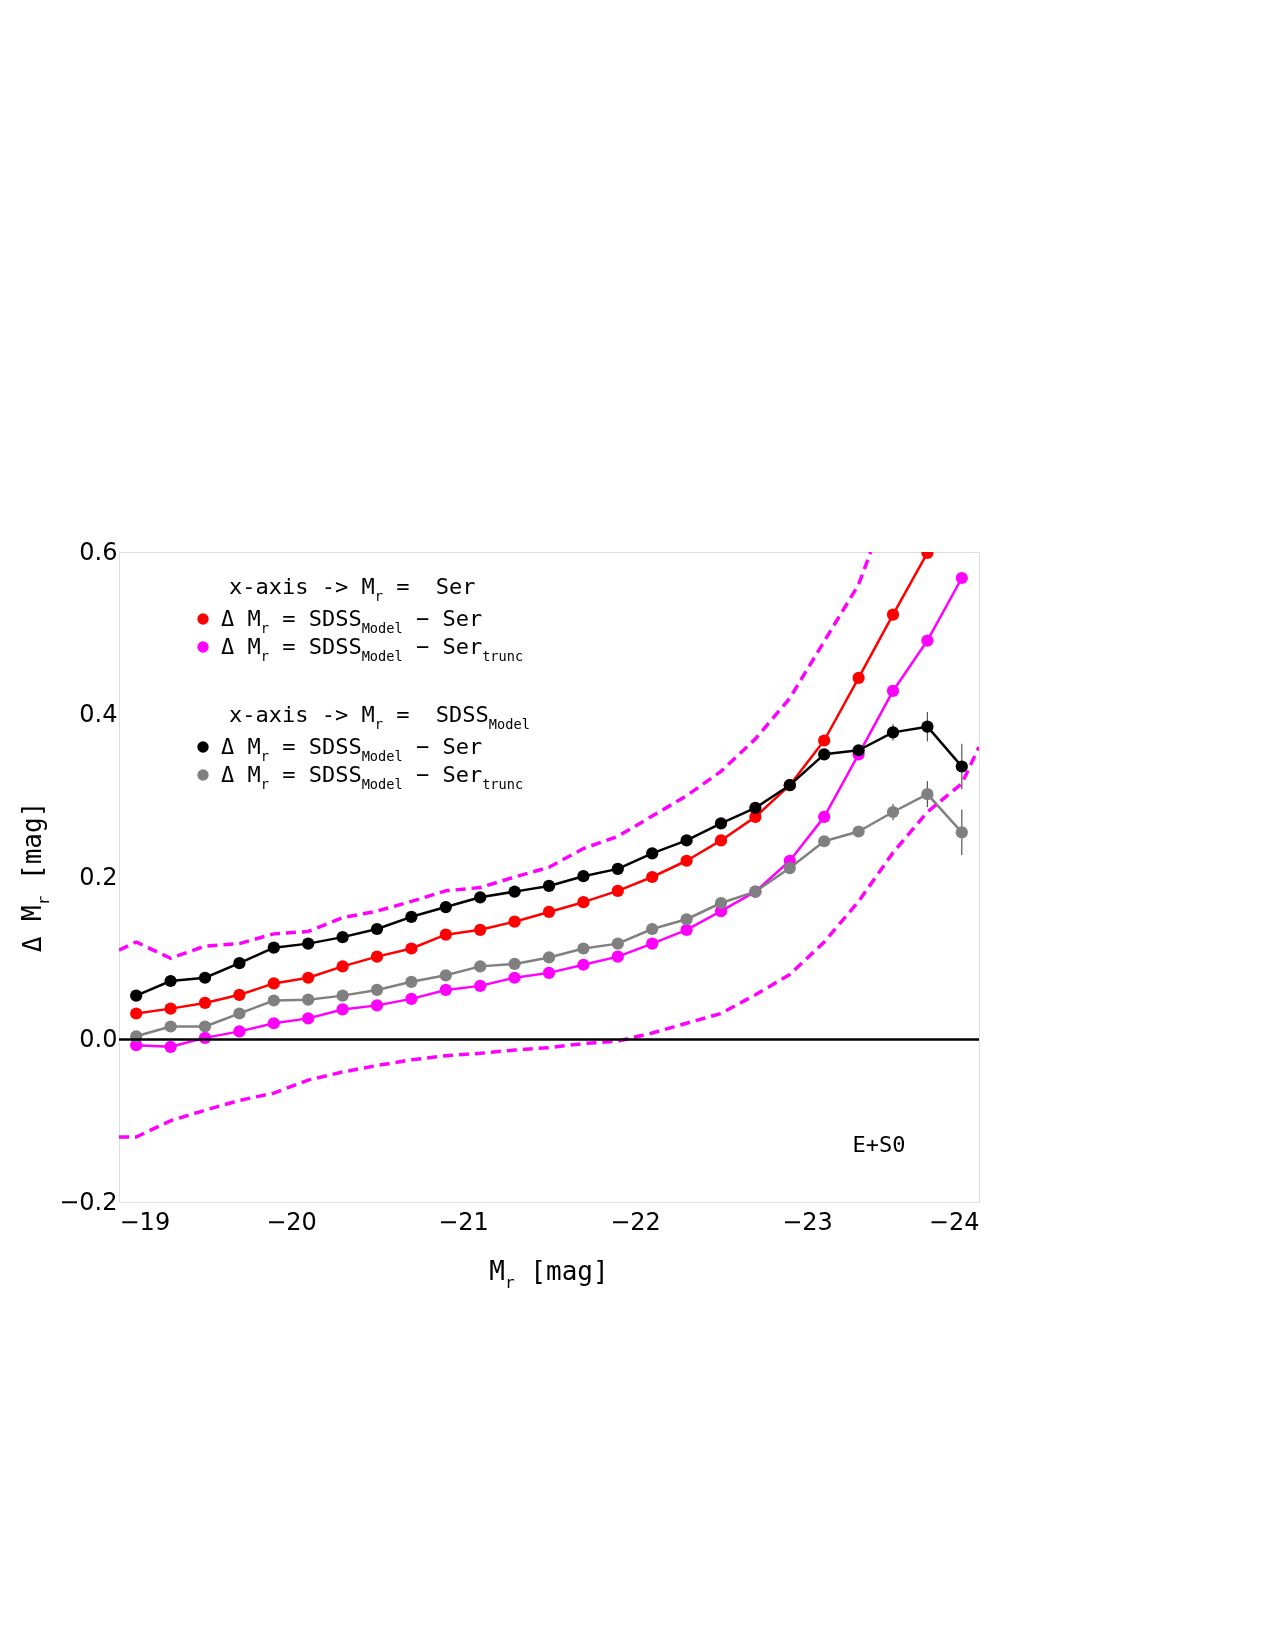  What do you see at coordinates (807, 1221) in the screenshot?
I see `x-tick-label: −23` at bounding box center [807, 1221].